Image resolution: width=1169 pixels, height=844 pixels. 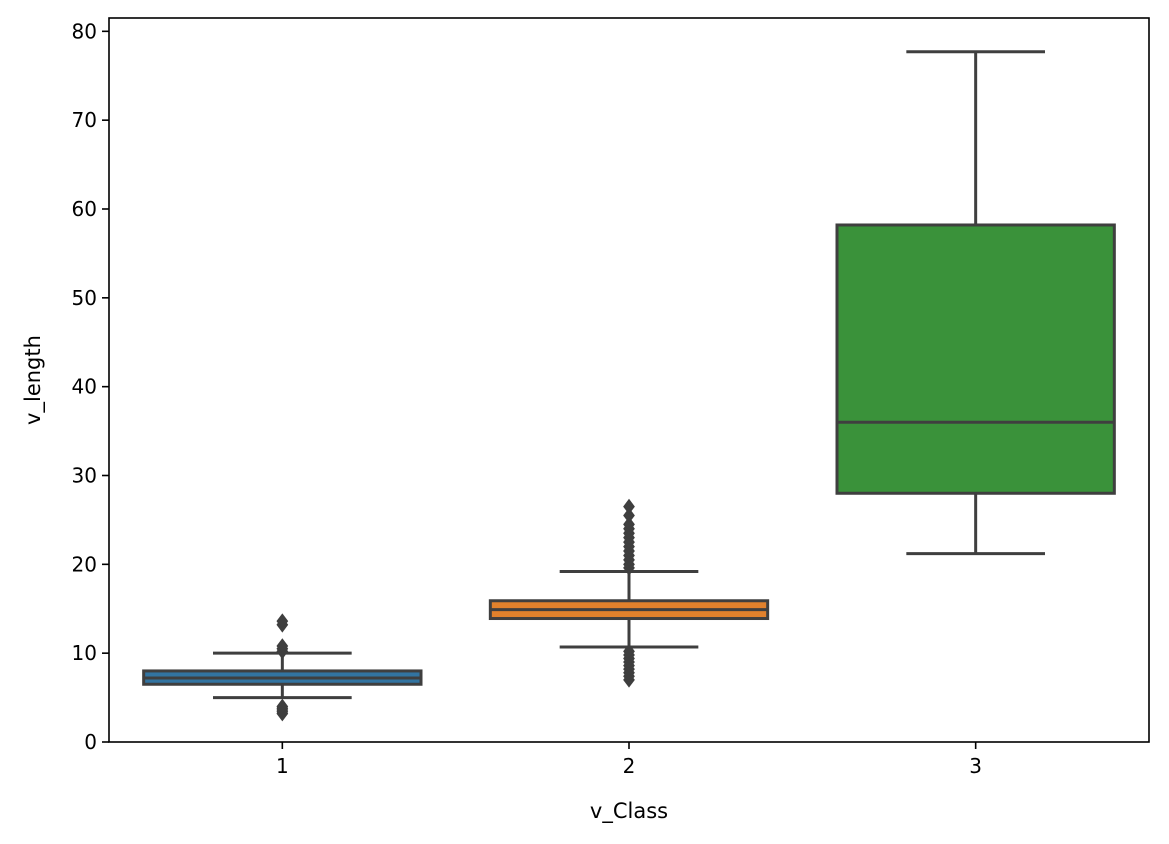 I want to click on y-tick-label: 30, so click(x=84, y=475).